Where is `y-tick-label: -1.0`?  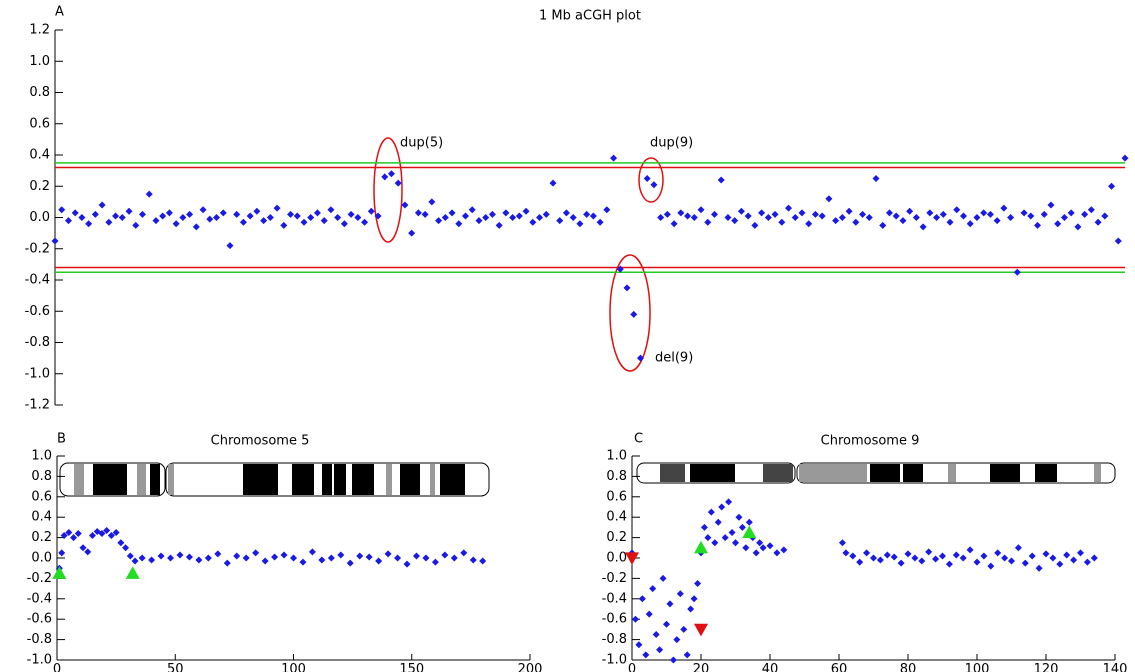
y-tick-label: -1.0 is located at coordinates (39, 660).